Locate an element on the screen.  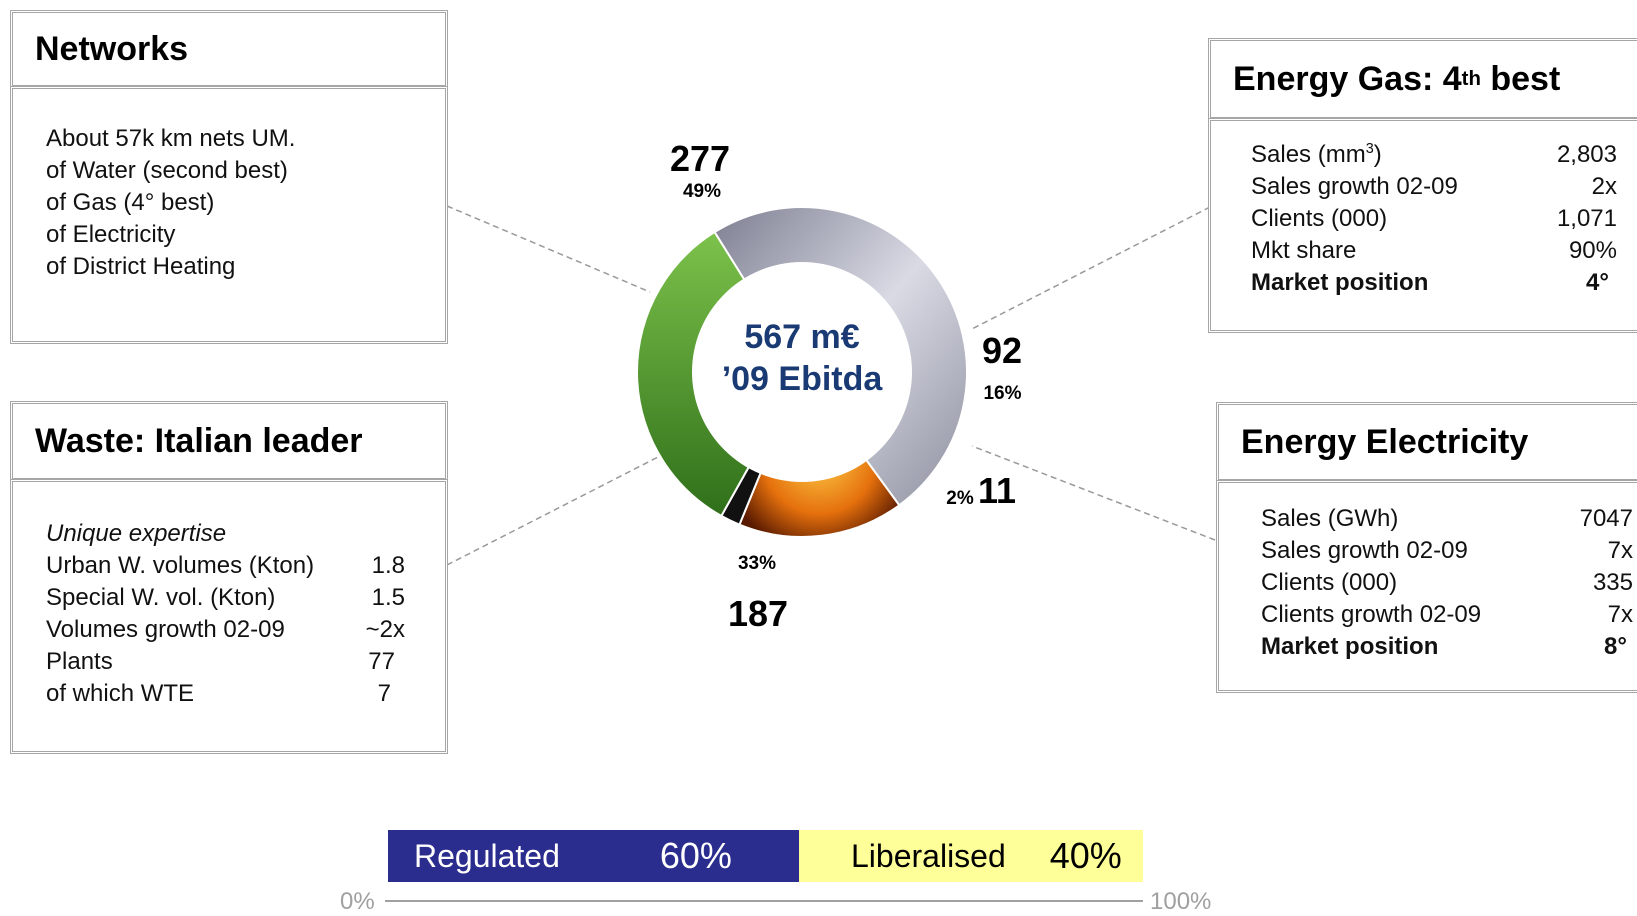
electricity-title: Energy Electricity is located at coordinates (1426, 442).